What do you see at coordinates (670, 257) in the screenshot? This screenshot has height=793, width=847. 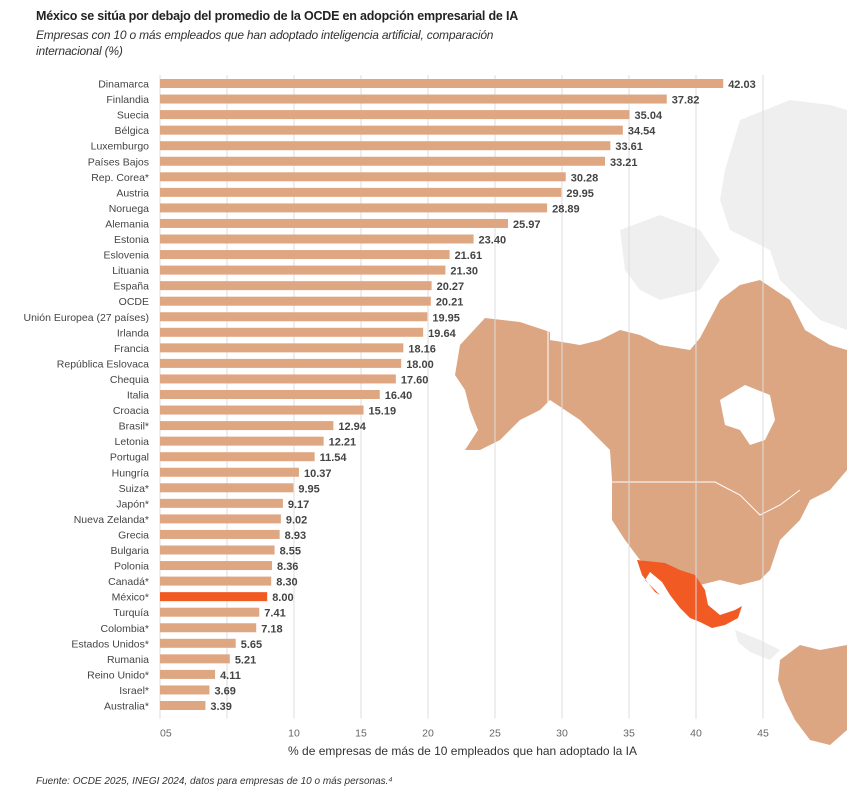 I see `map-arctic-islands` at bounding box center [670, 257].